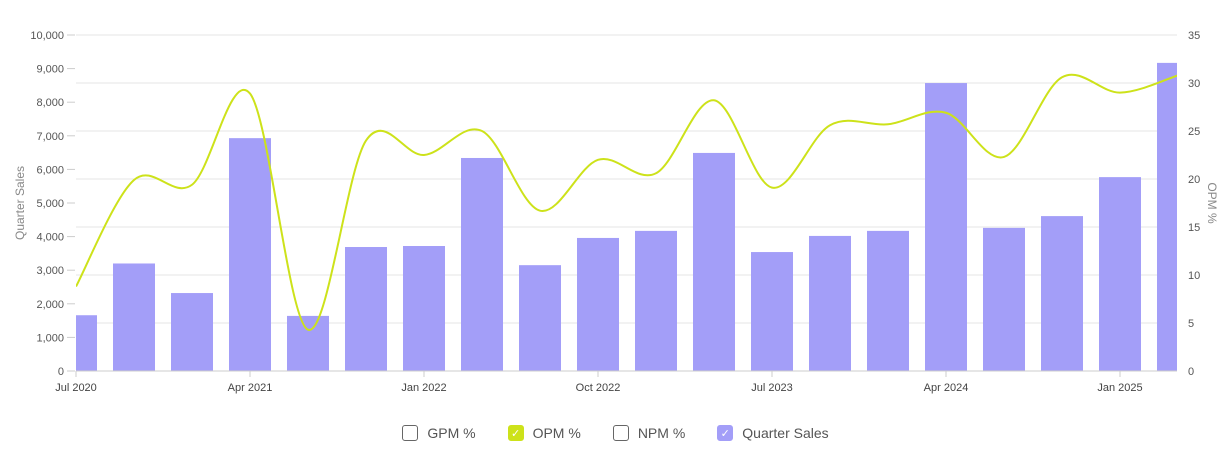 The image size is (1231, 455). I want to click on legend: GPM % ✓ OPM % NPM % ✓ Quarter Sales, so click(615, 433).